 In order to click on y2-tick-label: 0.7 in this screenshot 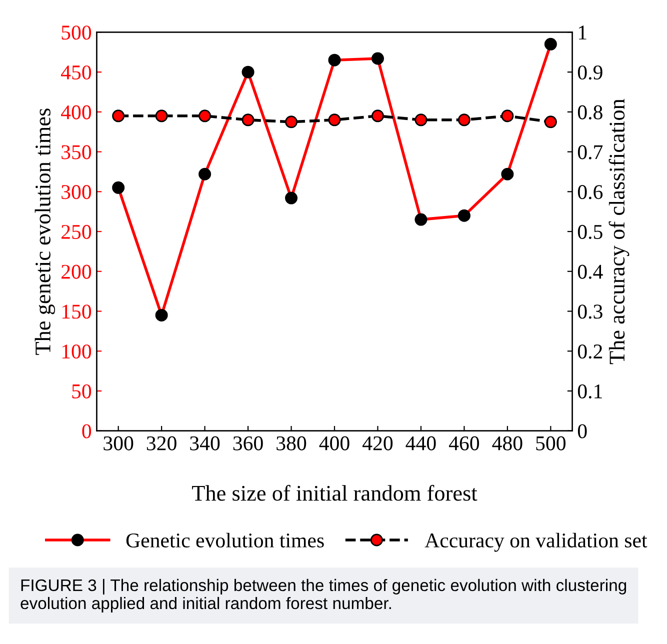, I will do `click(590, 152)`.